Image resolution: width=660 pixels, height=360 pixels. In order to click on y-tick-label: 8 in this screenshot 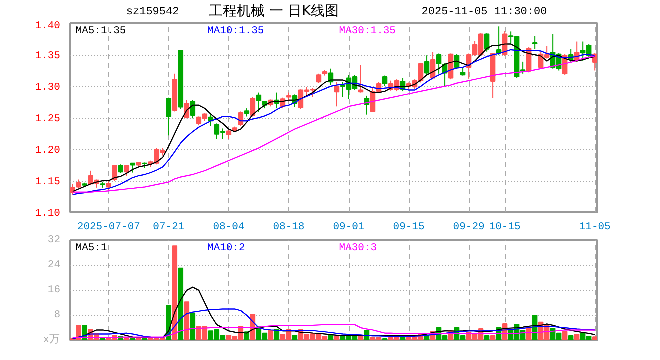, I will do `click(57, 316)`.